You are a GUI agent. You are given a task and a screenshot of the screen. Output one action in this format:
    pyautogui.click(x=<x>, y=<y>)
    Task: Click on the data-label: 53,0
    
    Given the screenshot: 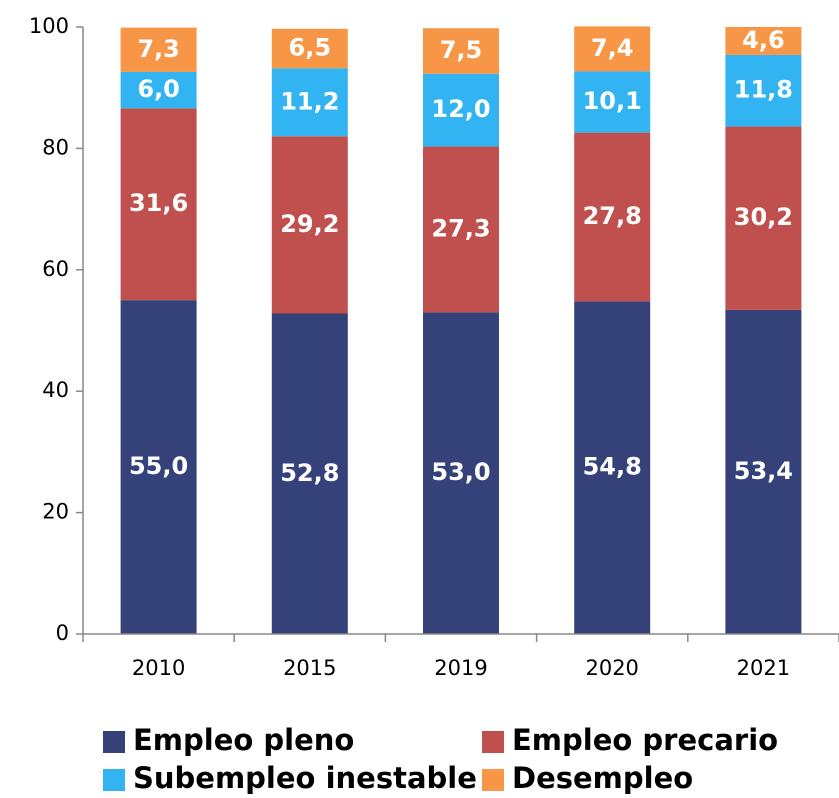 What is the action you would take?
    pyautogui.click(x=460, y=472)
    